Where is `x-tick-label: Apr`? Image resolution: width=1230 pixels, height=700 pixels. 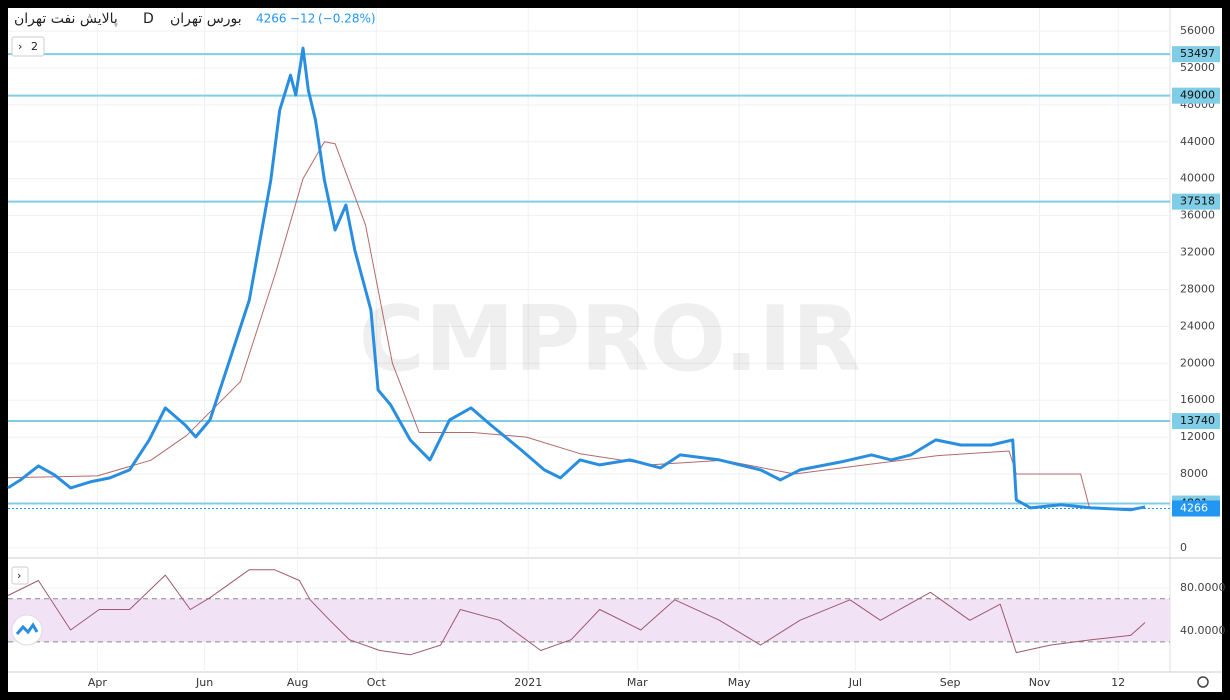 x-tick-label: Apr is located at coordinates (98, 682).